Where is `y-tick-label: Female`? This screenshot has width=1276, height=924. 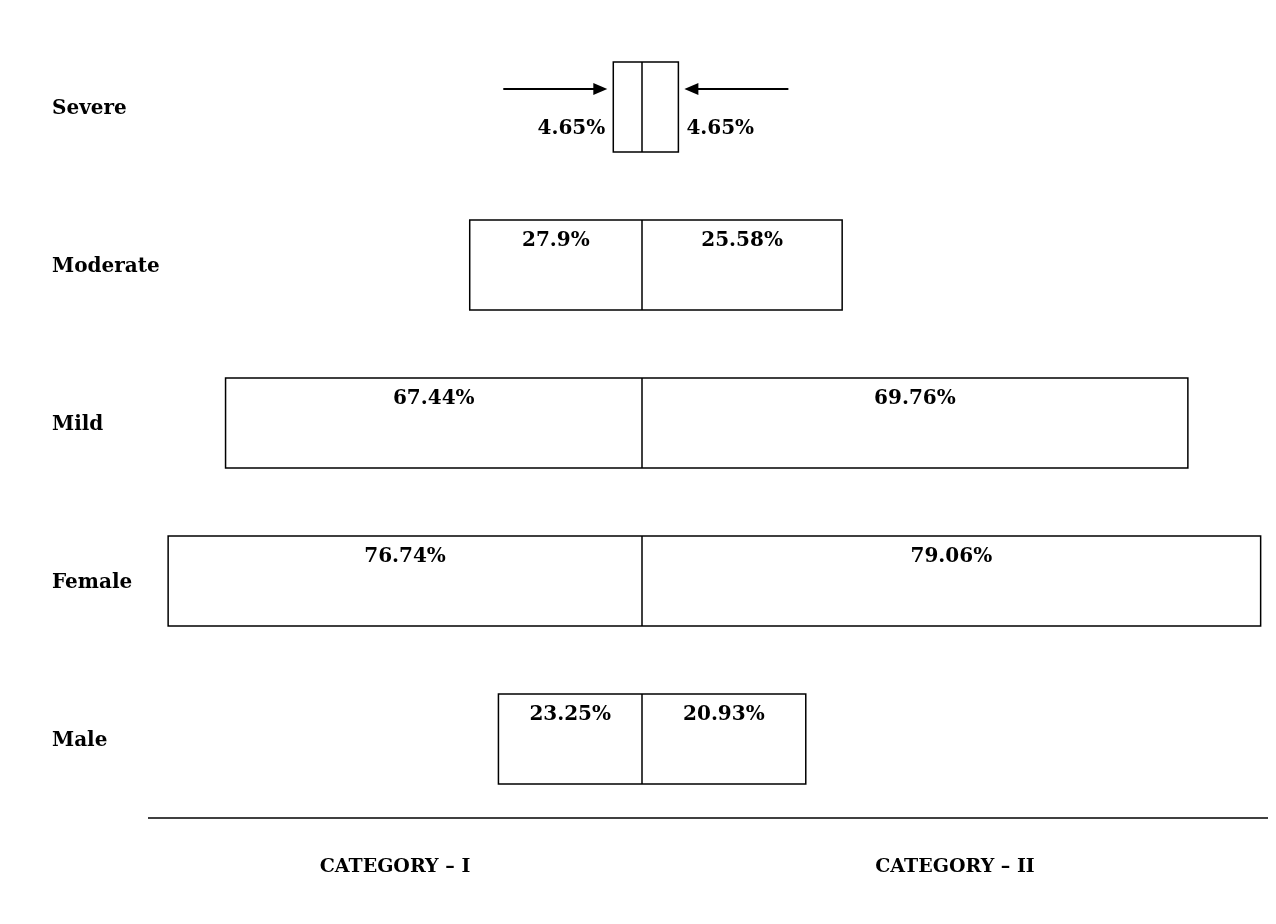
y-tick-label: Female is located at coordinates (92, 581).